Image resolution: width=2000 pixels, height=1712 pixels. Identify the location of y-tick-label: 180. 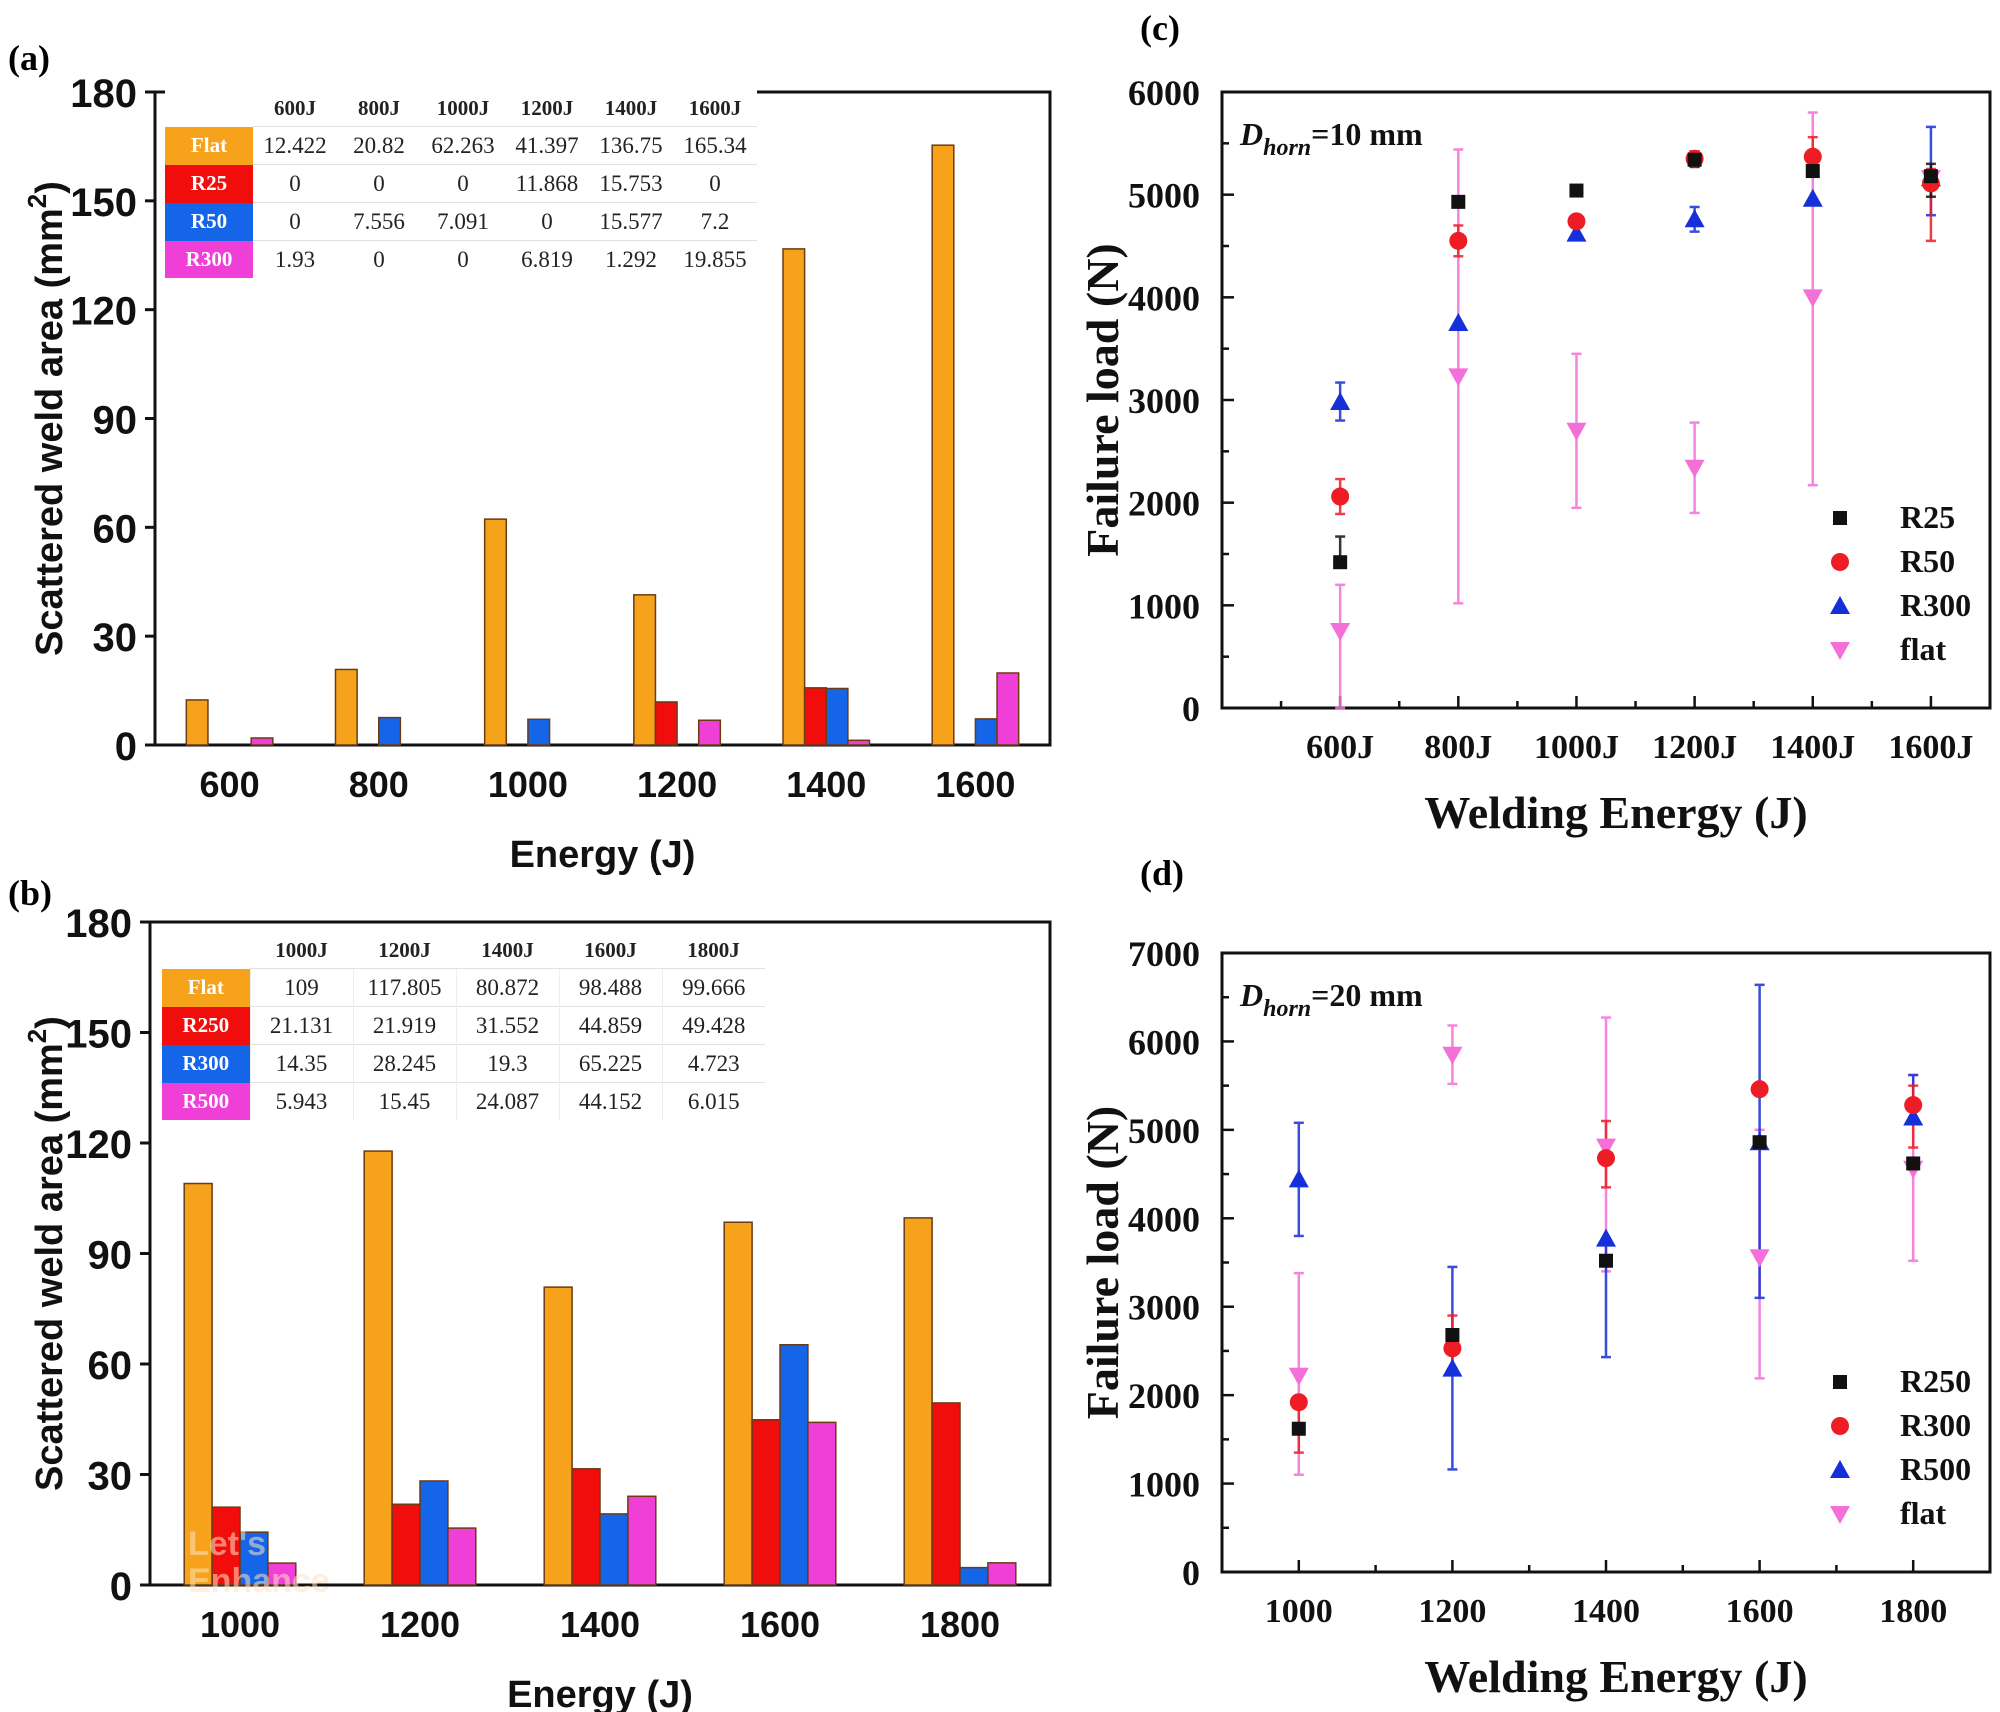
(103, 94).